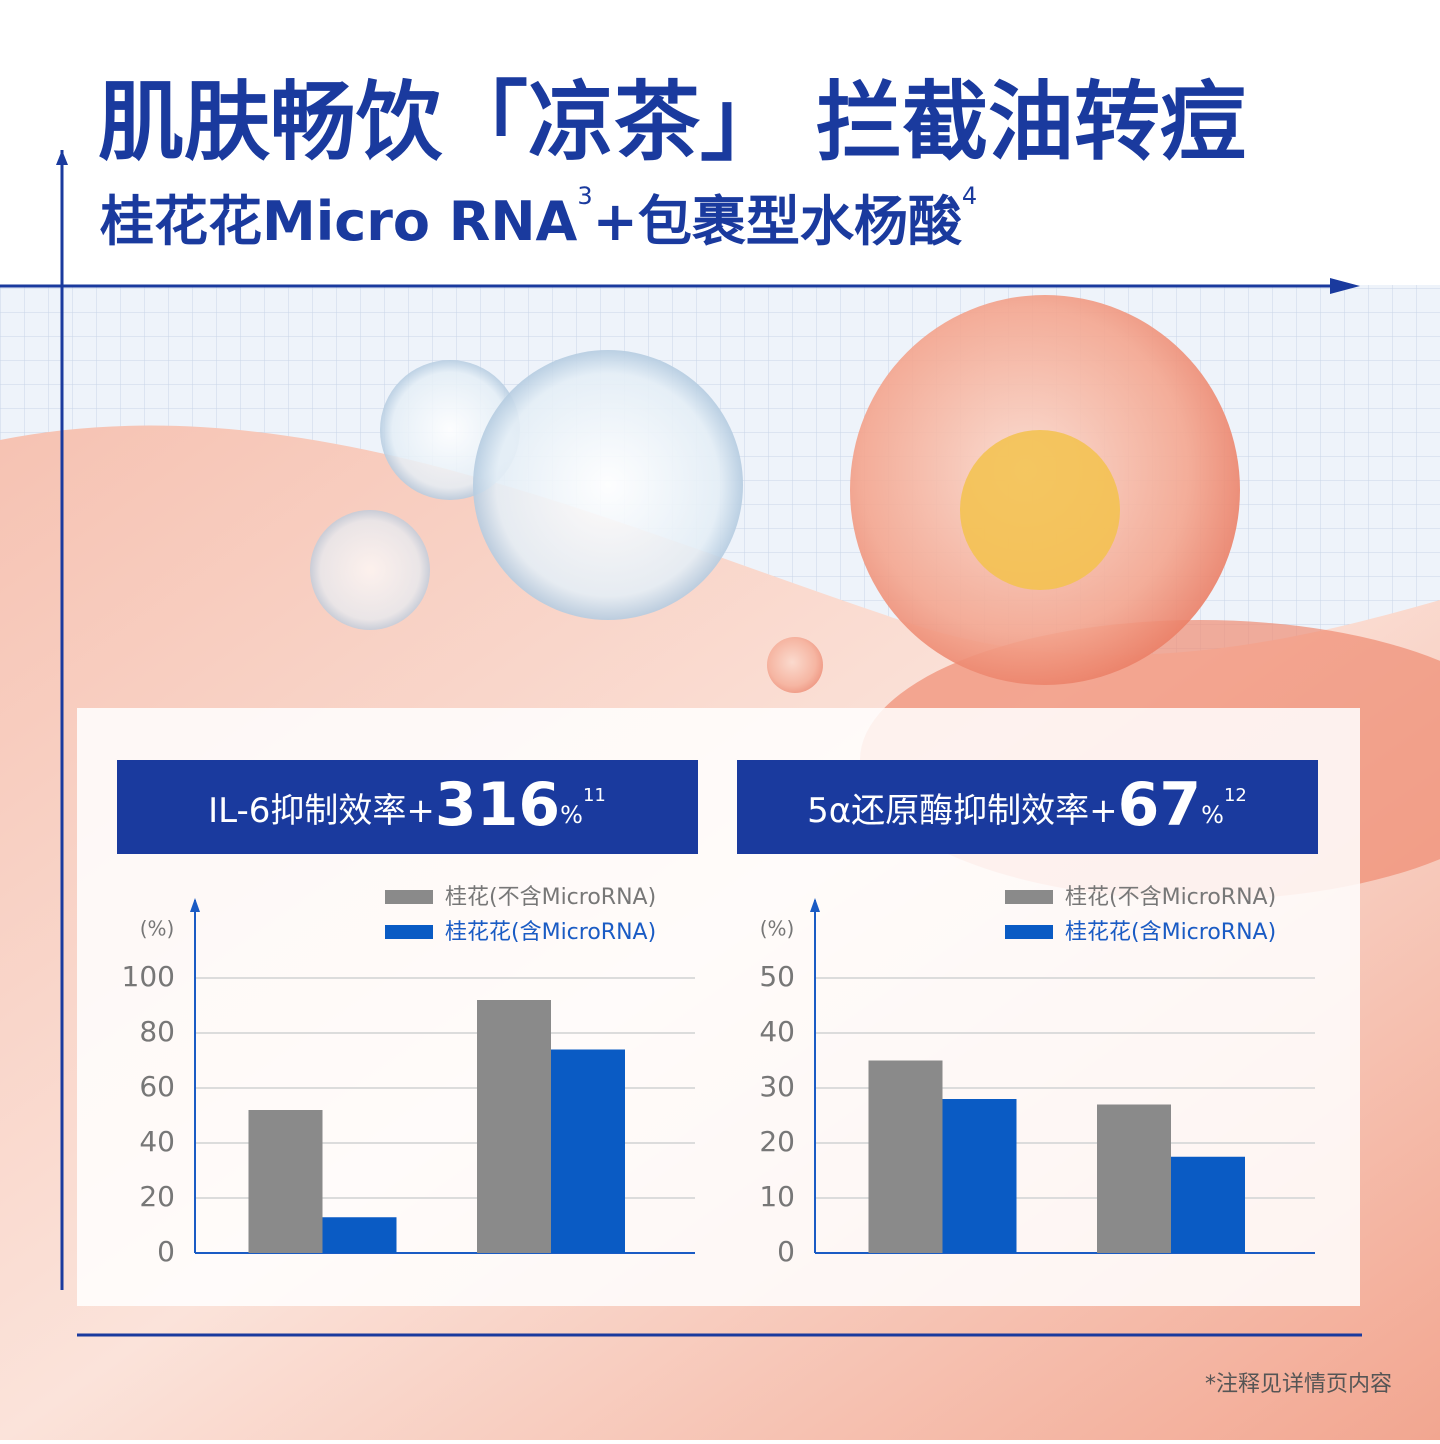 The width and height of the screenshot is (1440, 1444). What do you see at coordinates (962, 811) in the screenshot?
I see `chart-title-text: 5α还原酶抑制效率+` at bounding box center [962, 811].